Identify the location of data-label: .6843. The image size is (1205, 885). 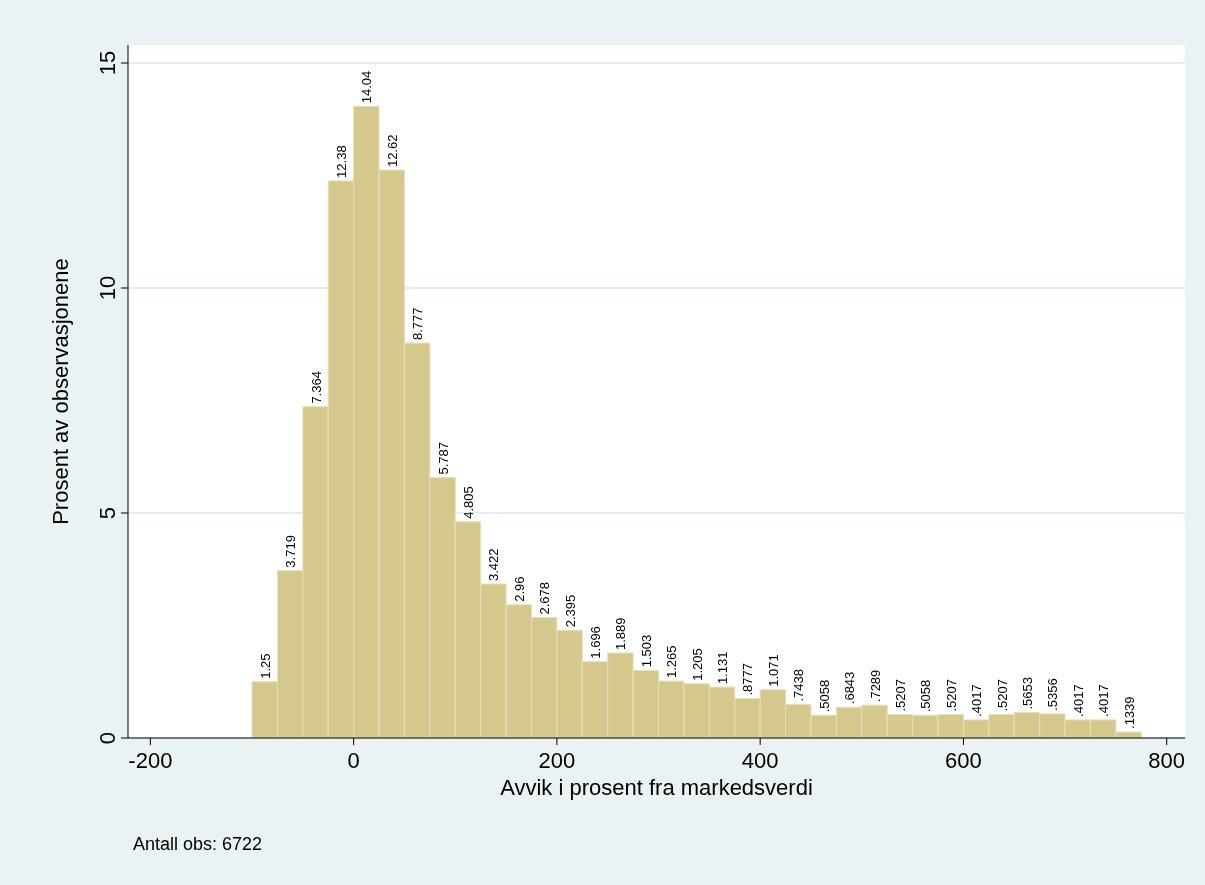
(850, 688).